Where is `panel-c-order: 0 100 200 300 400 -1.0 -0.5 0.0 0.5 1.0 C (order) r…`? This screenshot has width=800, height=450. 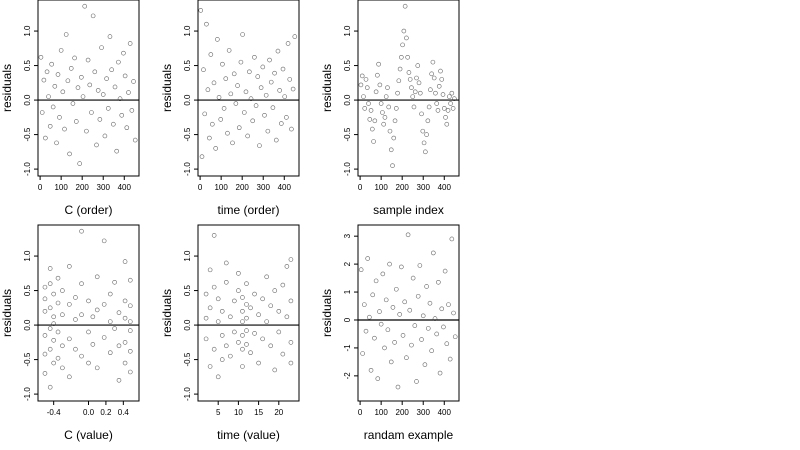
panel-c-order: 0 100 200 300 400 -1.0 -0.5 0.0 0.5 1.0 C (order) r… is located at coordinates (70, 108).